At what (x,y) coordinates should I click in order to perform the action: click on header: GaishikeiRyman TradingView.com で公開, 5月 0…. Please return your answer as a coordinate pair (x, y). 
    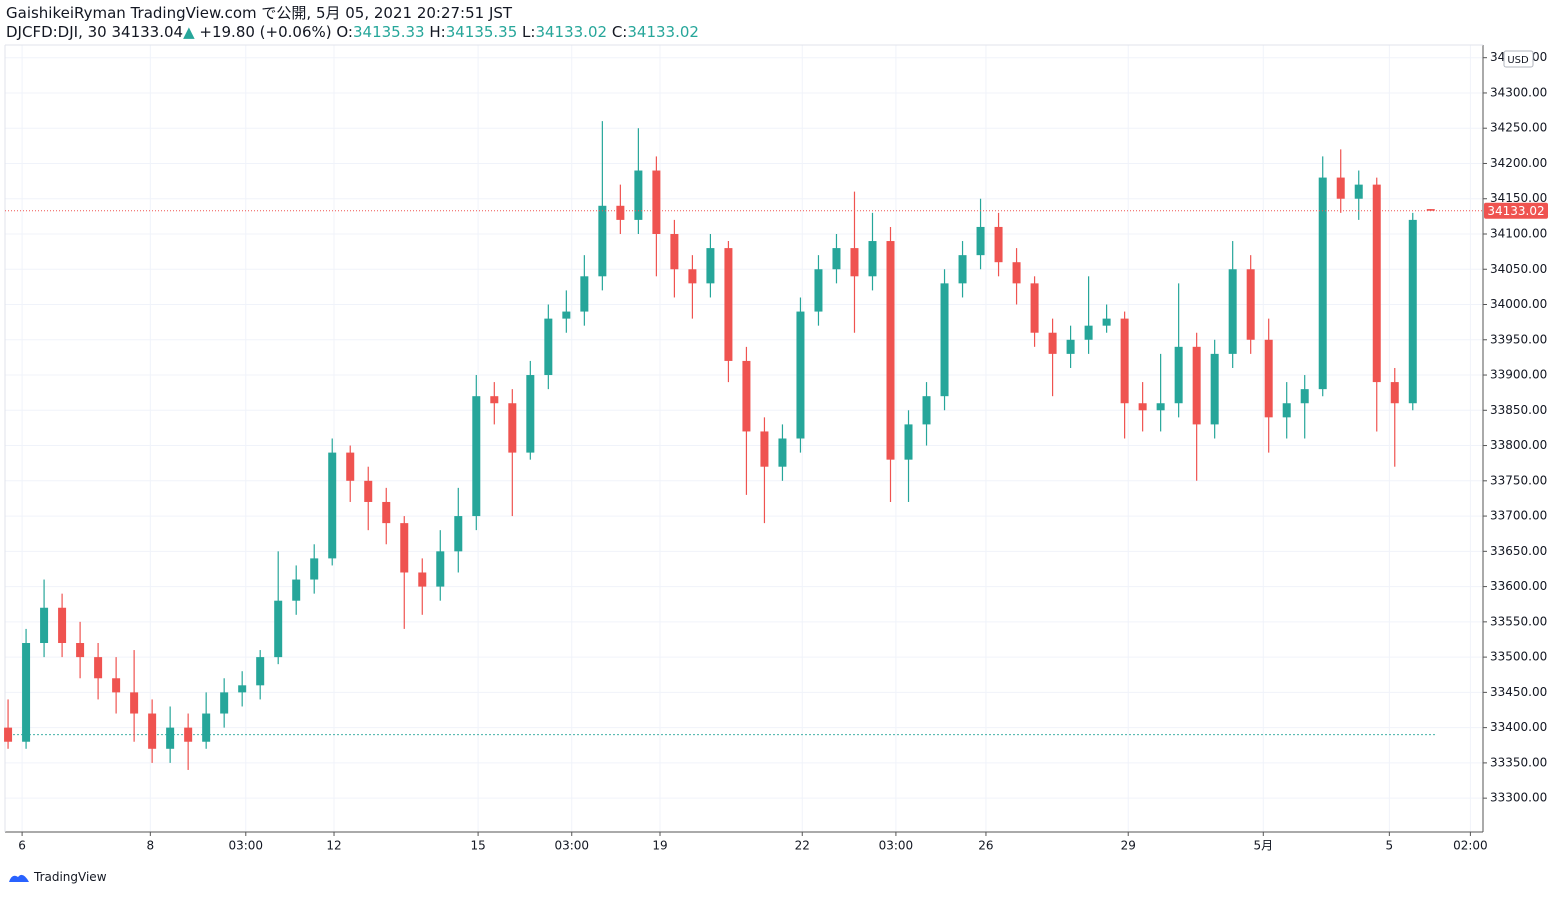
    Looking at the image, I should click on (352, 23).